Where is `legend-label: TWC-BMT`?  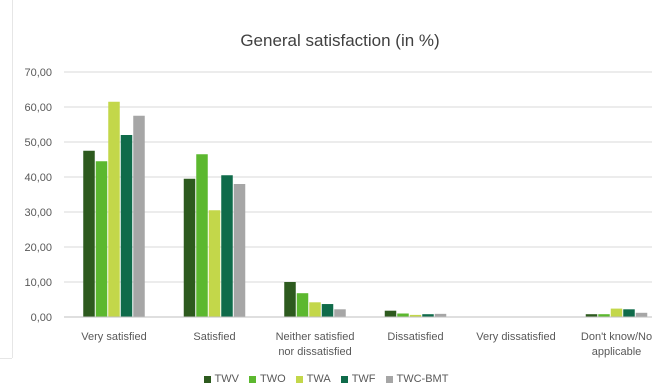 legend-label: TWC-BMT is located at coordinates (422, 379).